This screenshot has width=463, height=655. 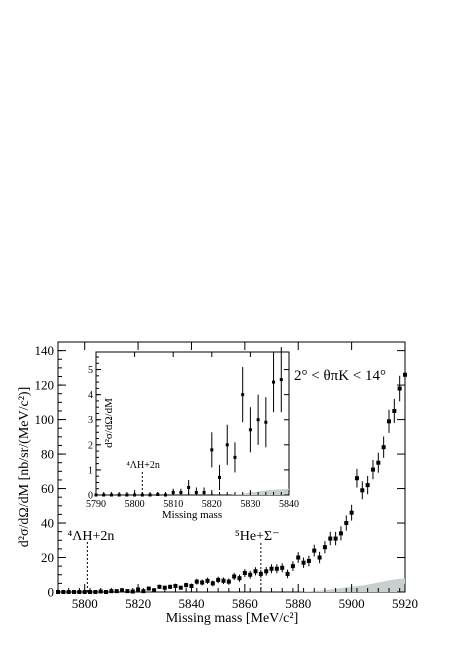 What do you see at coordinates (90, 420) in the screenshot?
I see `inset-y-tick-label: 3` at bounding box center [90, 420].